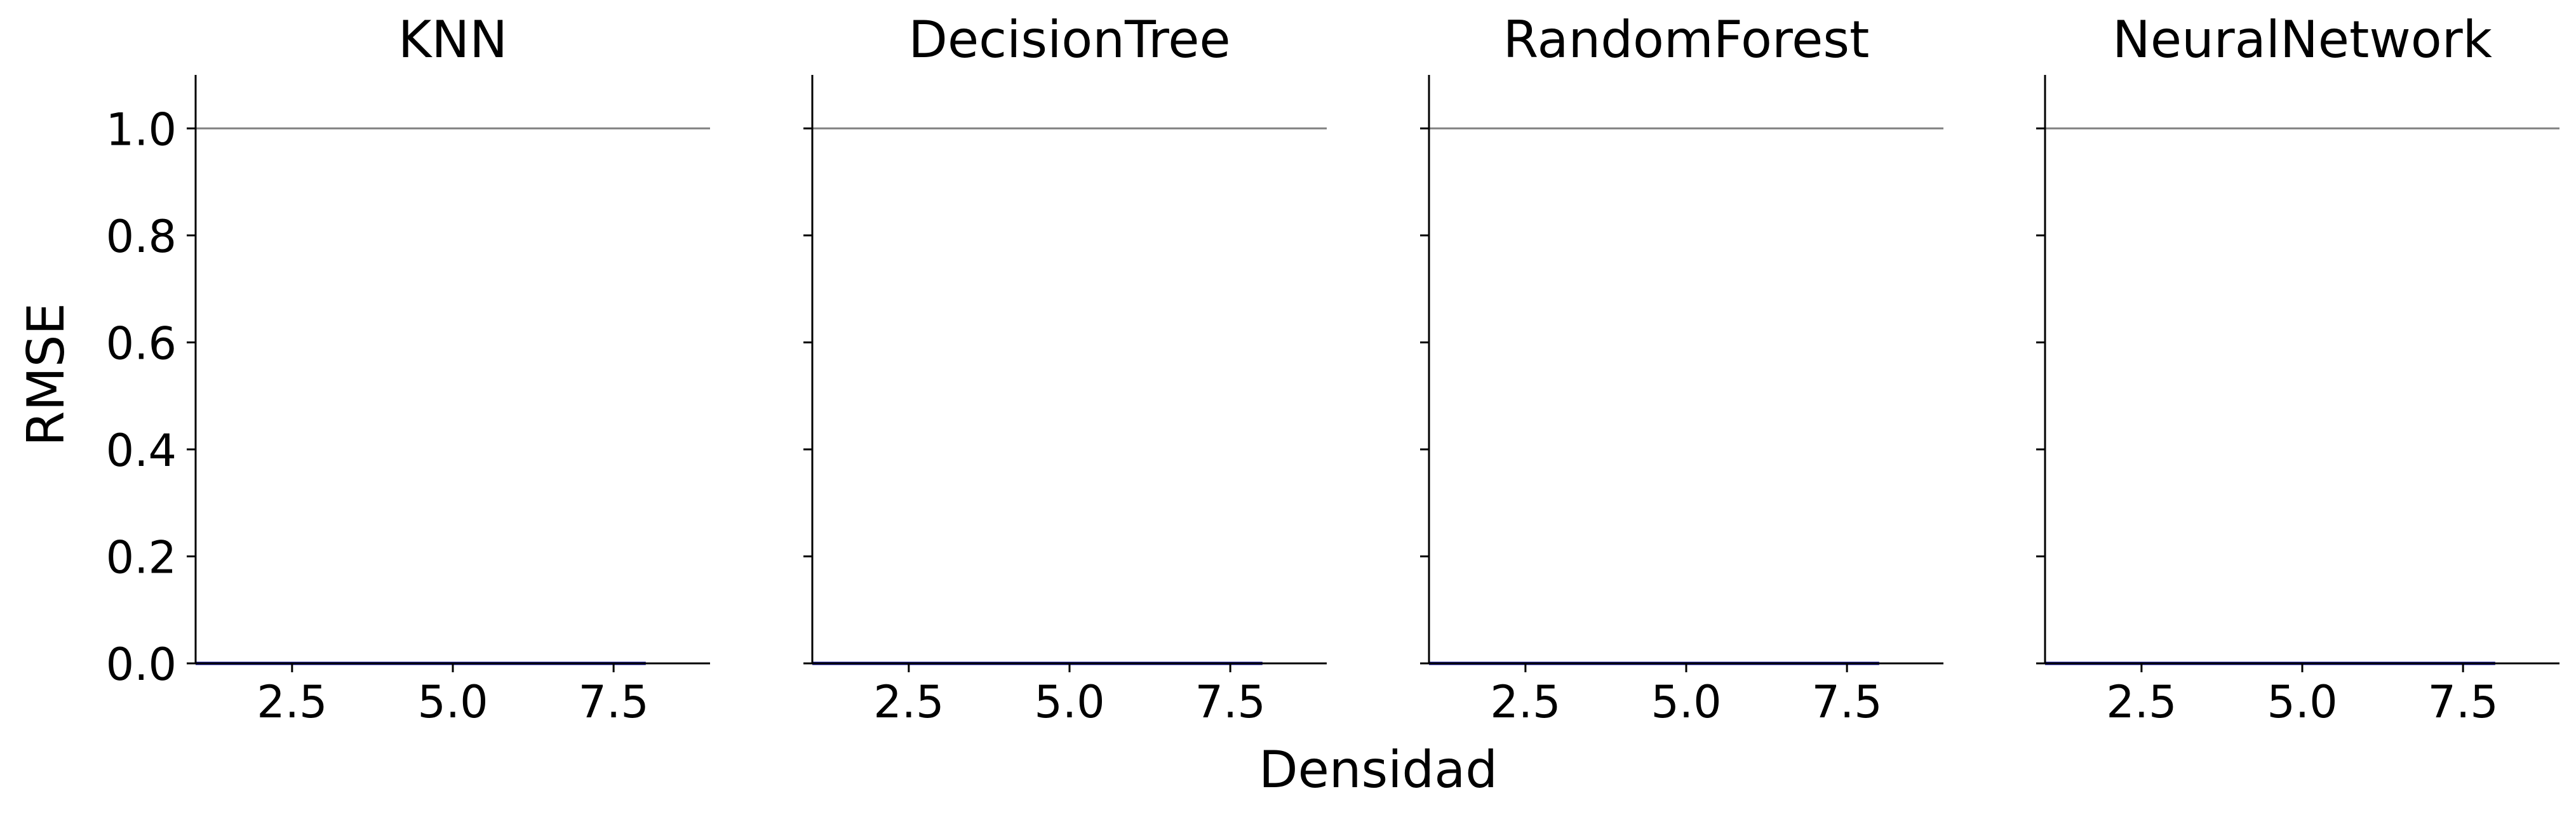  What do you see at coordinates (1686, 39) in the screenshot?
I see `panel-title: RandomForest` at bounding box center [1686, 39].